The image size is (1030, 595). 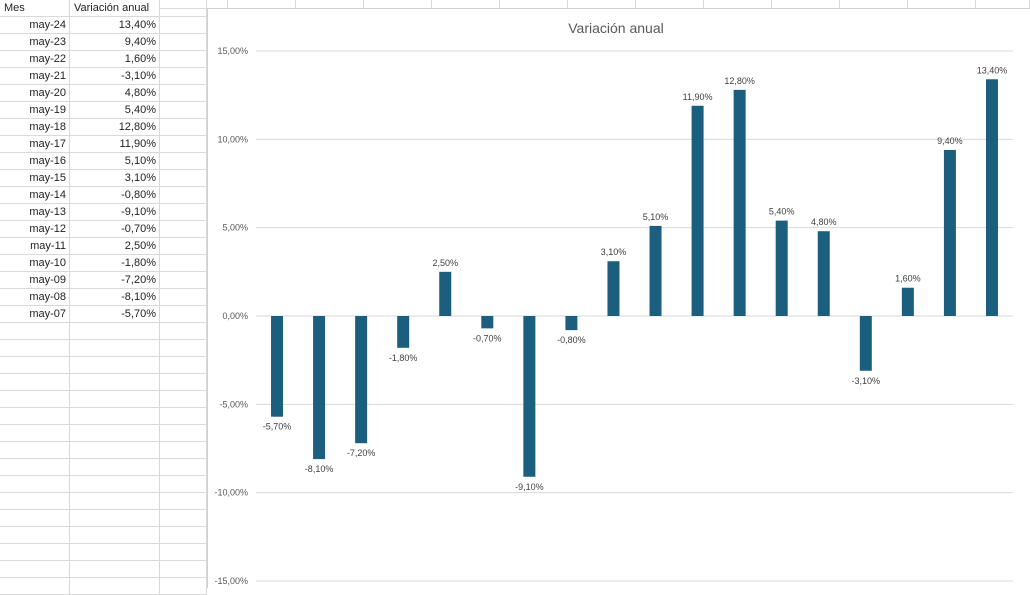 I want to click on value-cell: 9,40%, so click(x=115, y=42).